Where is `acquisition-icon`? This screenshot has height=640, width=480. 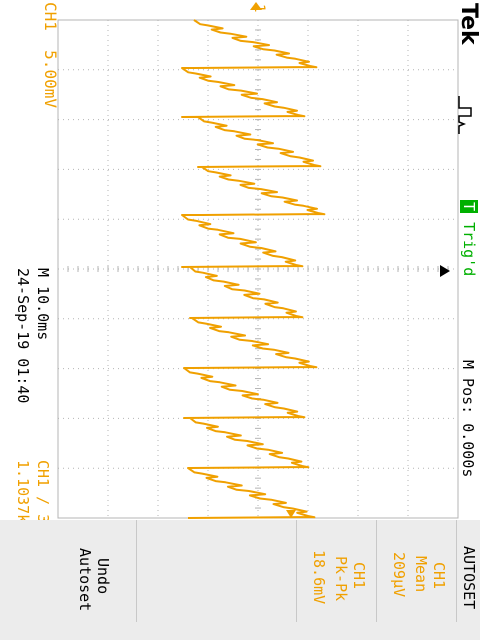 acquisition-icon is located at coordinates (463, 115).